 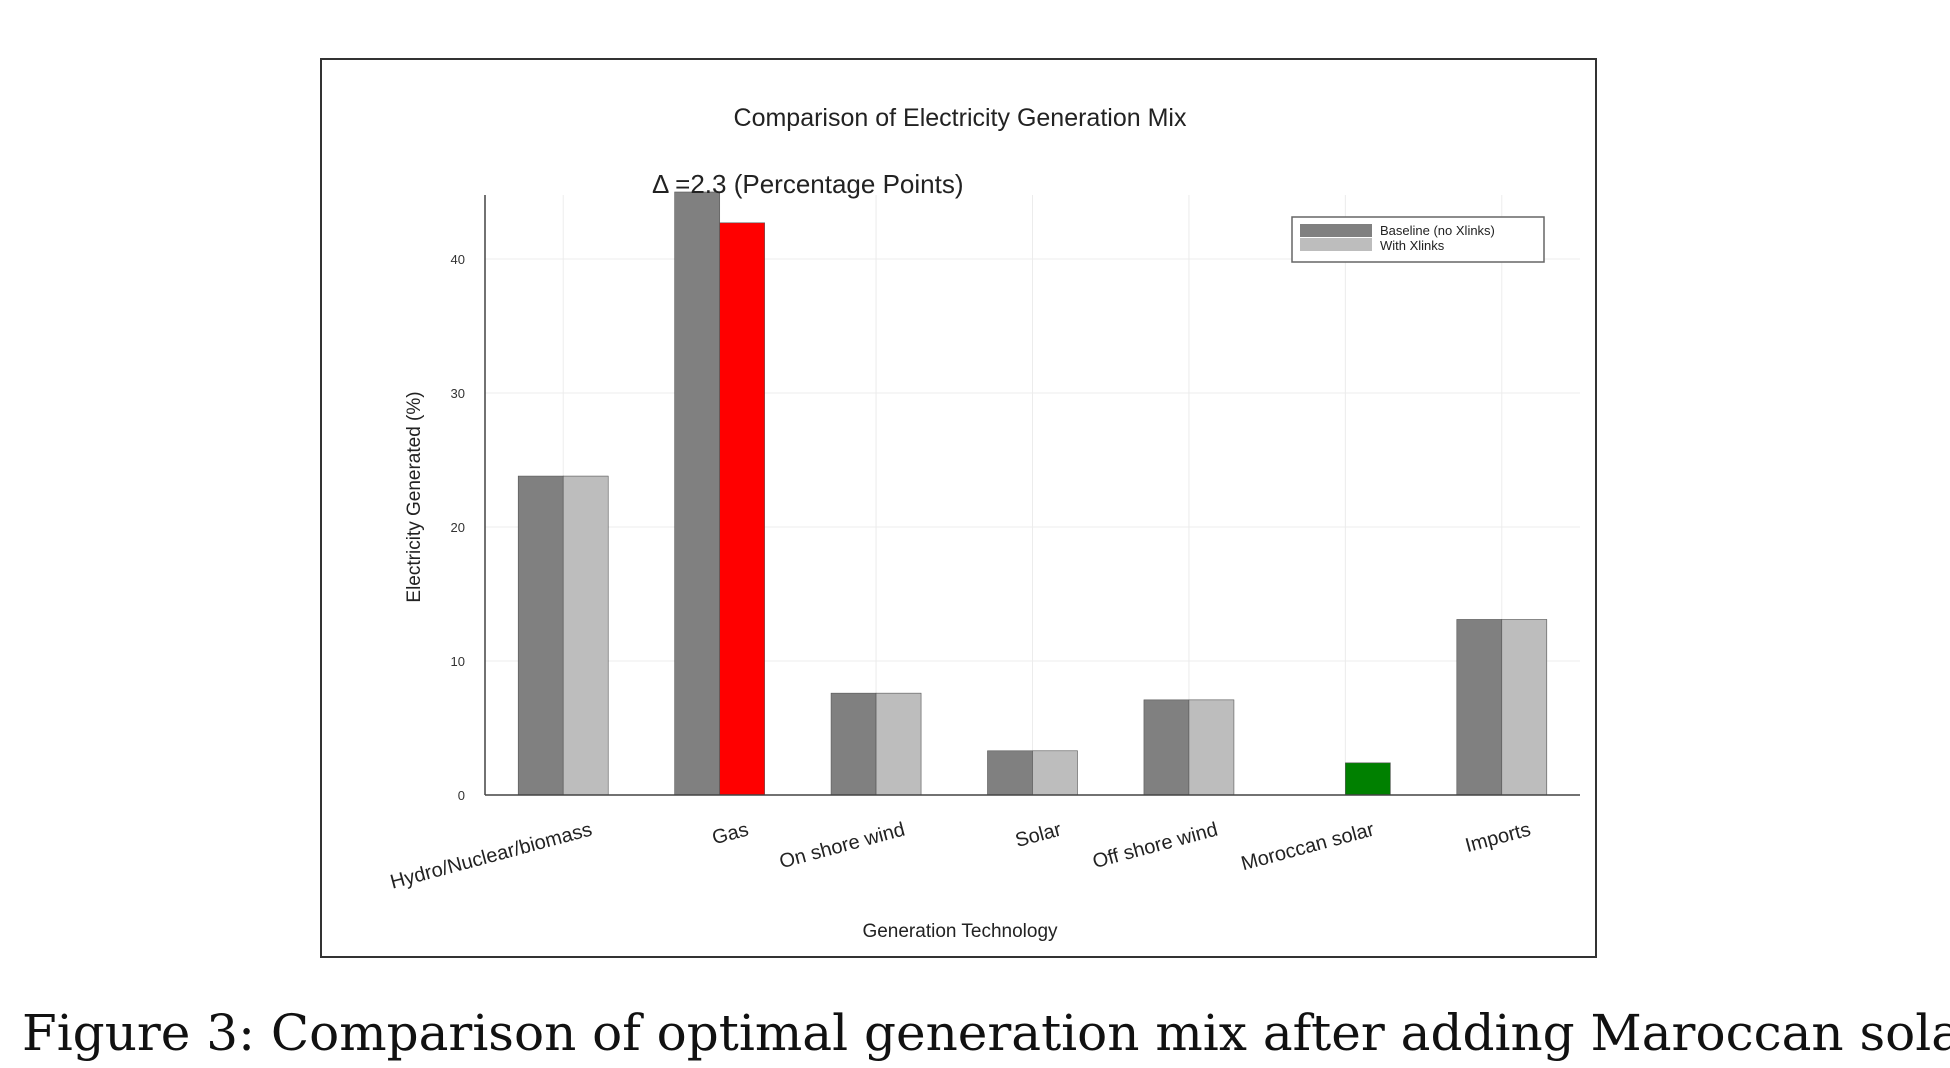 I want to click on y-axis-label: Electricity Generated (%), so click(x=414, y=496).